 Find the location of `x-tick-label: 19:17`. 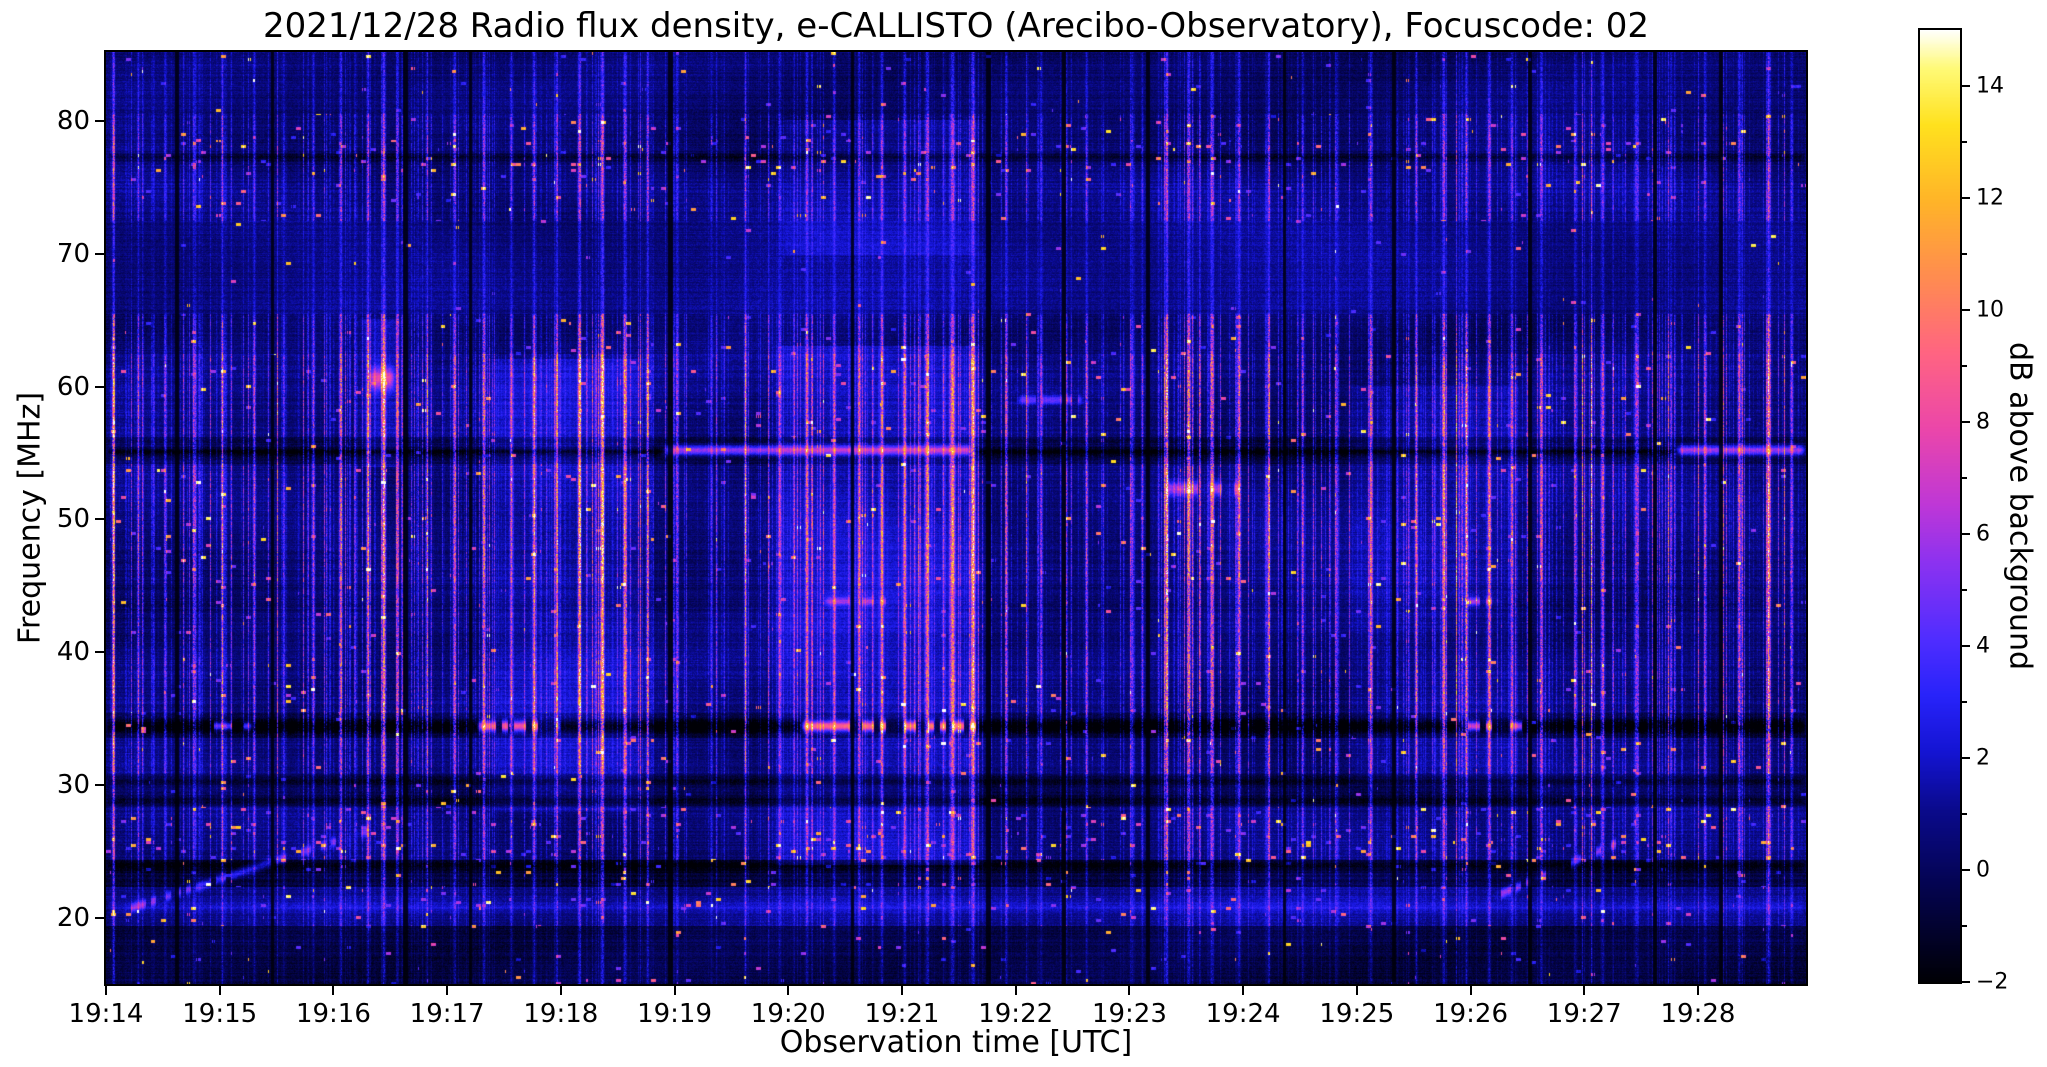

x-tick-label: 19:17 is located at coordinates (447, 1014).